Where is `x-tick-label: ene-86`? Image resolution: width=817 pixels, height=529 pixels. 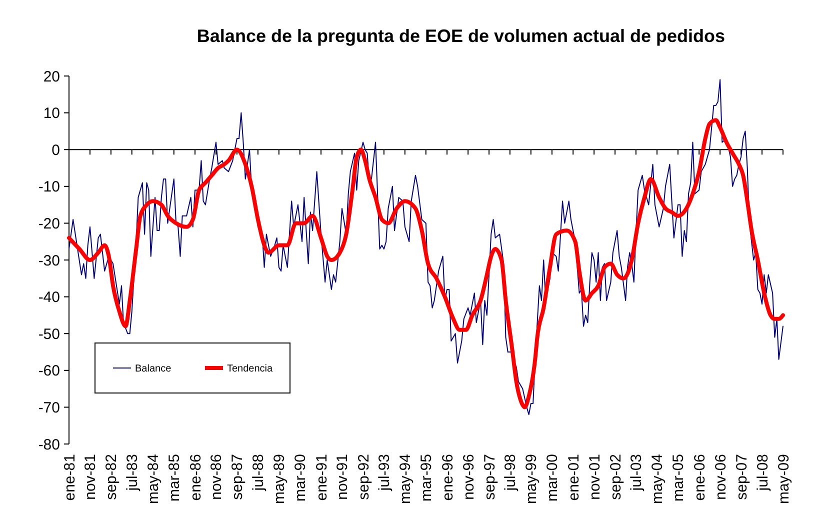 x-tick-label: ene-86 is located at coordinates (195, 477).